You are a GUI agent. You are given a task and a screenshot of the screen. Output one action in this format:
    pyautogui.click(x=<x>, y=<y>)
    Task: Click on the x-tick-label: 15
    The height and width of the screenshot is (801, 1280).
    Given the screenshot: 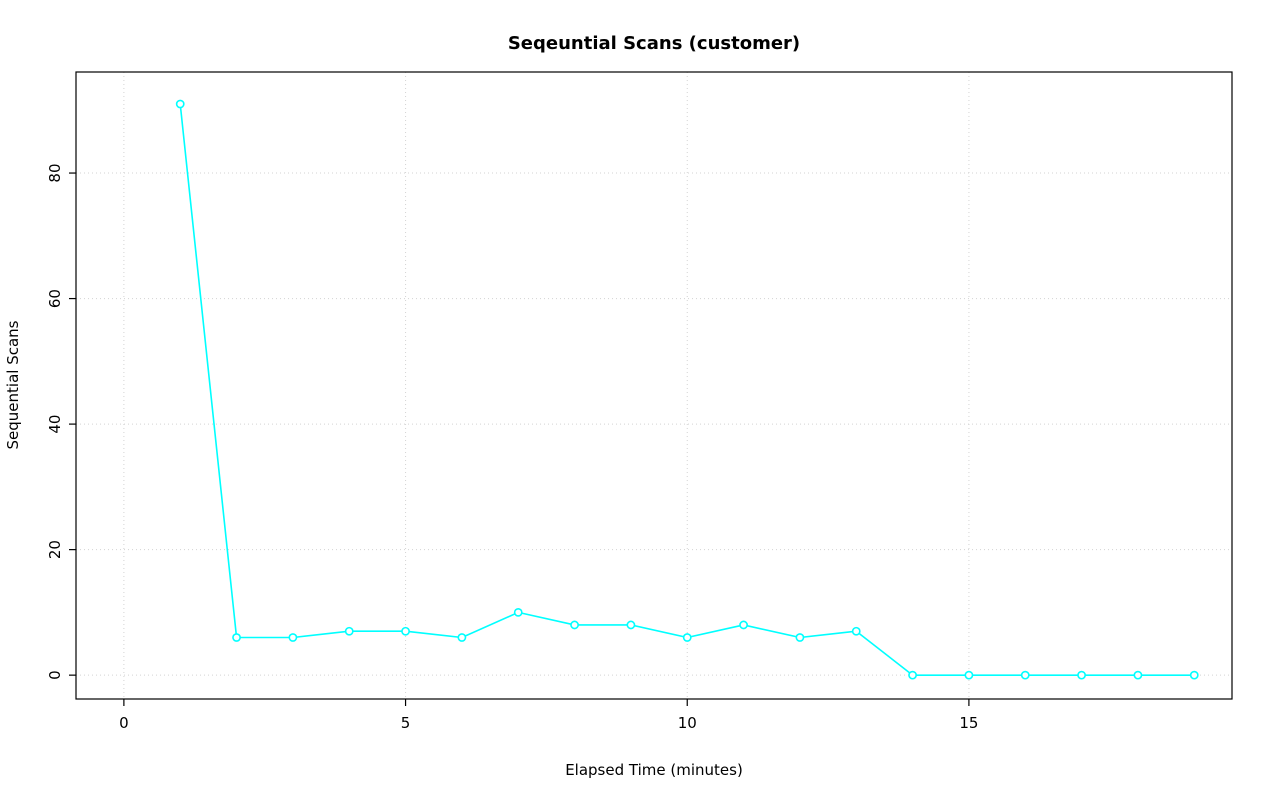 What is the action you would take?
    pyautogui.click(x=968, y=723)
    